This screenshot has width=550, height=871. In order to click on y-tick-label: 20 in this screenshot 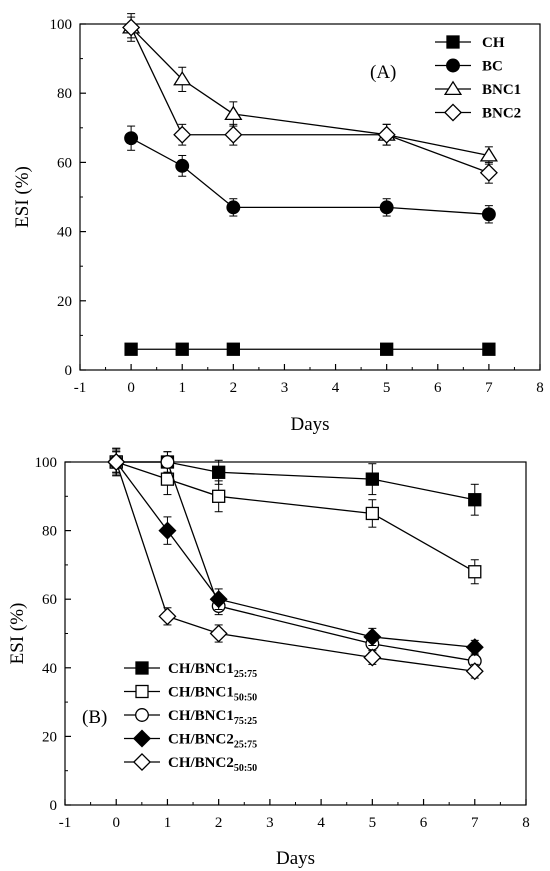, I will do `click(49, 737)`.